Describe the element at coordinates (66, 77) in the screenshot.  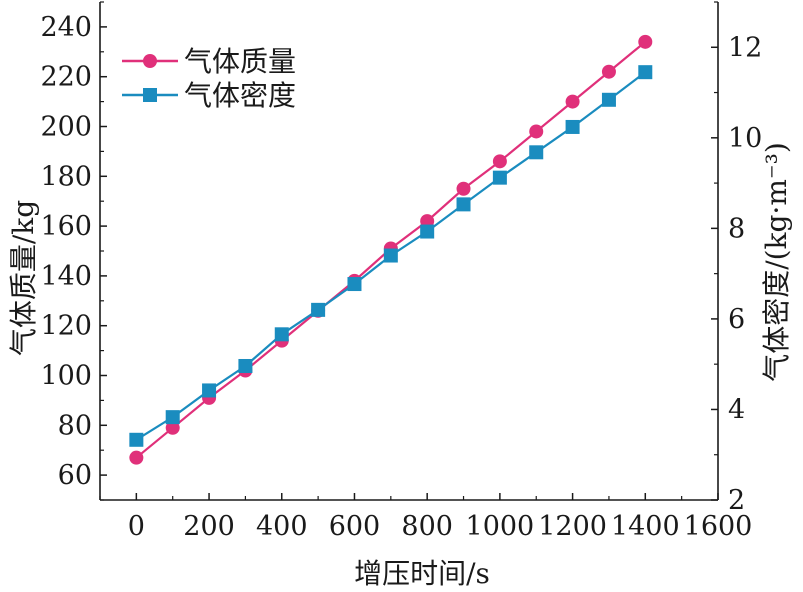
I see `left-y-tick-label: 220` at that location.